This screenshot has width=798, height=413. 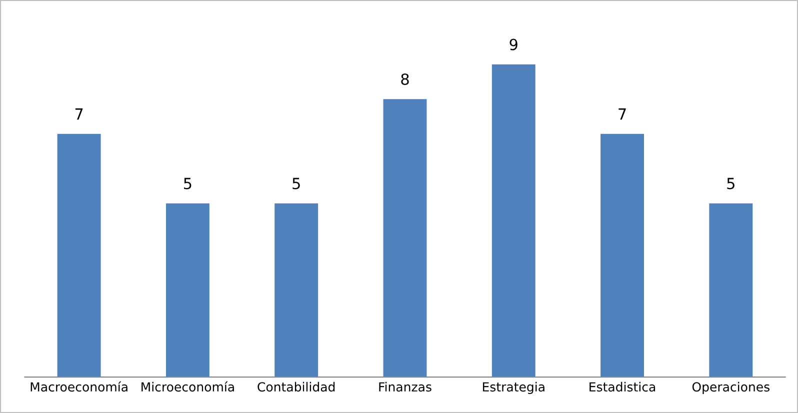 What do you see at coordinates (296, 387) in the screenshot?
I see `x-tick-label: Contabilidad` at bounding box center [296, 387].